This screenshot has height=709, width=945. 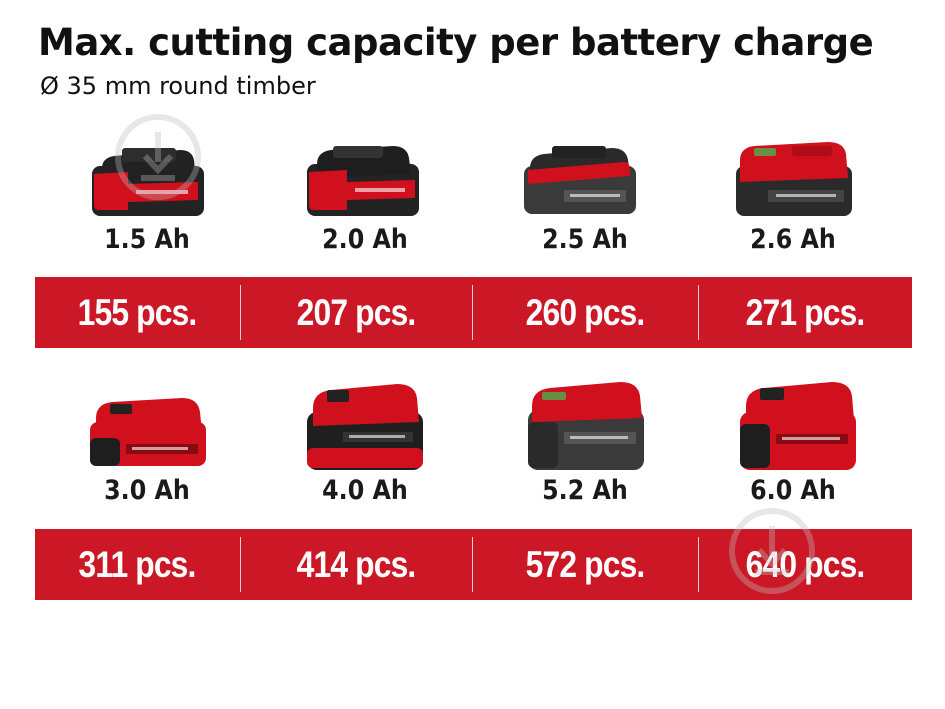 I want to click on pieces-value: 311 pcs., so click(x=138, y=564).